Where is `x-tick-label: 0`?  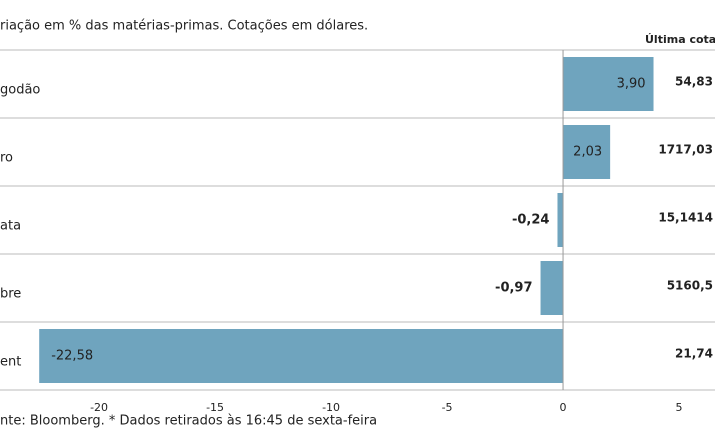 x-tick-label: 0 is located at coordinates (563, 407).